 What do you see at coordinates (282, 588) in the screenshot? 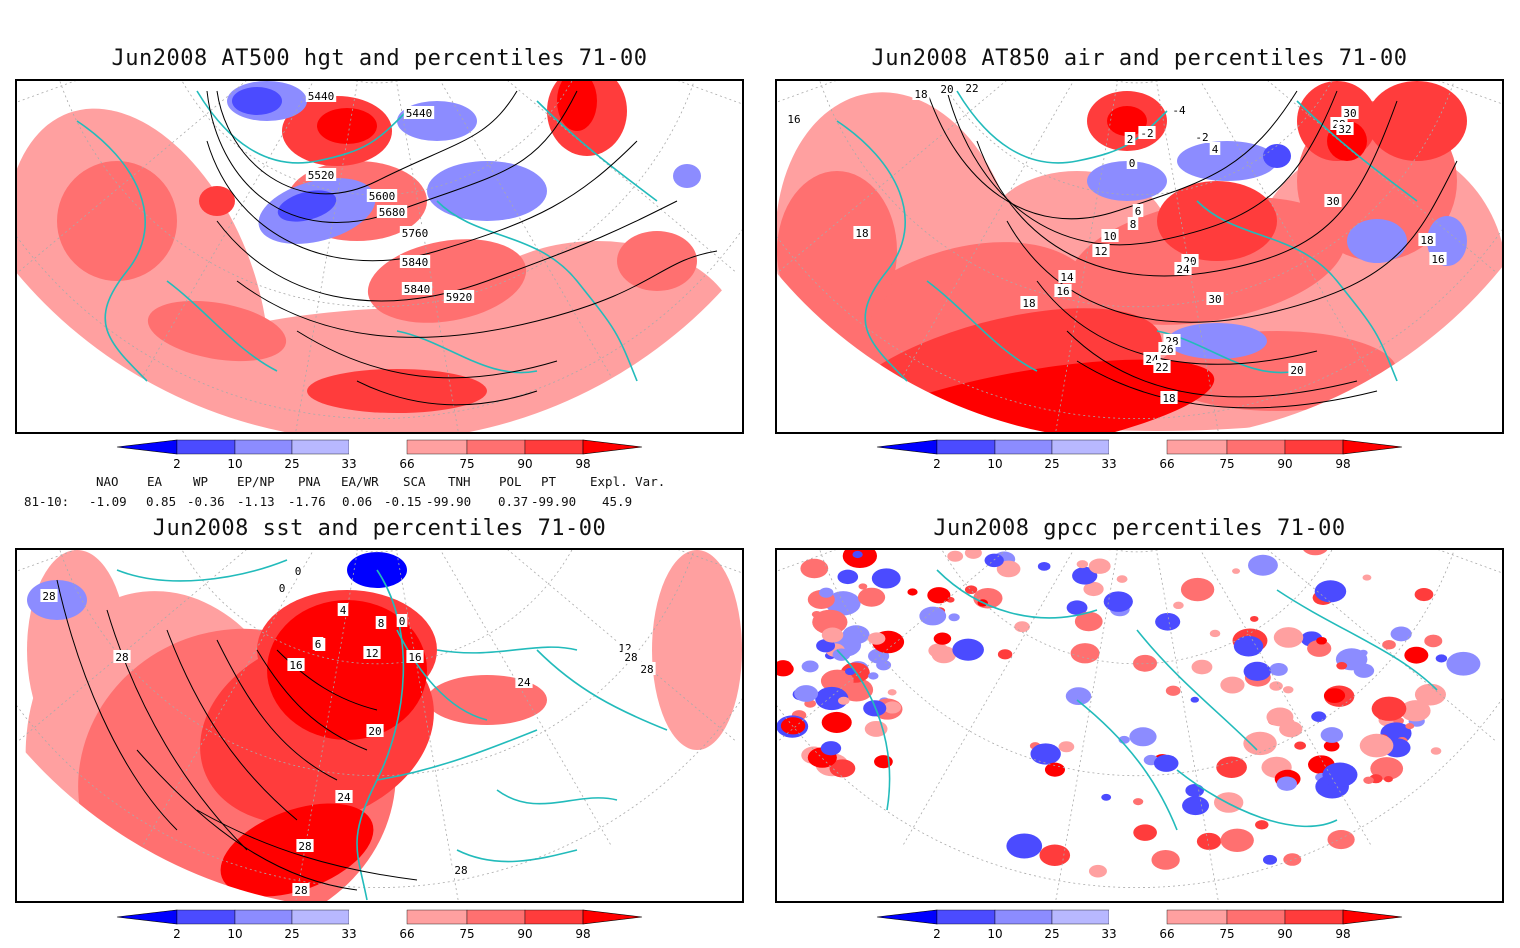
I see `contour-label: 0` at bounding box center [282, 588].